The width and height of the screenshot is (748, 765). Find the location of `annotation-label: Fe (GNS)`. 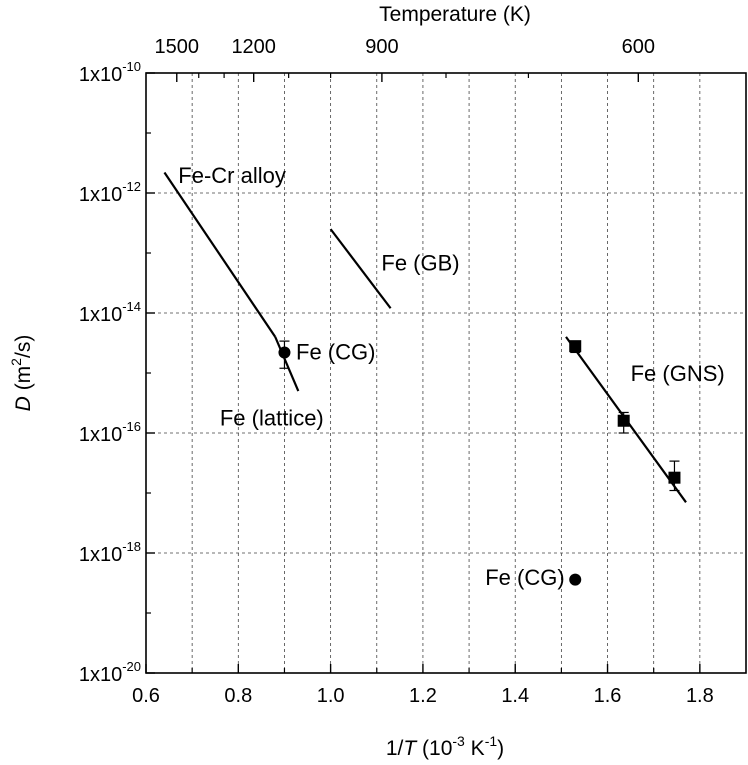

annotation-label: Fe (GNS) is located at coordinates (678, 373).